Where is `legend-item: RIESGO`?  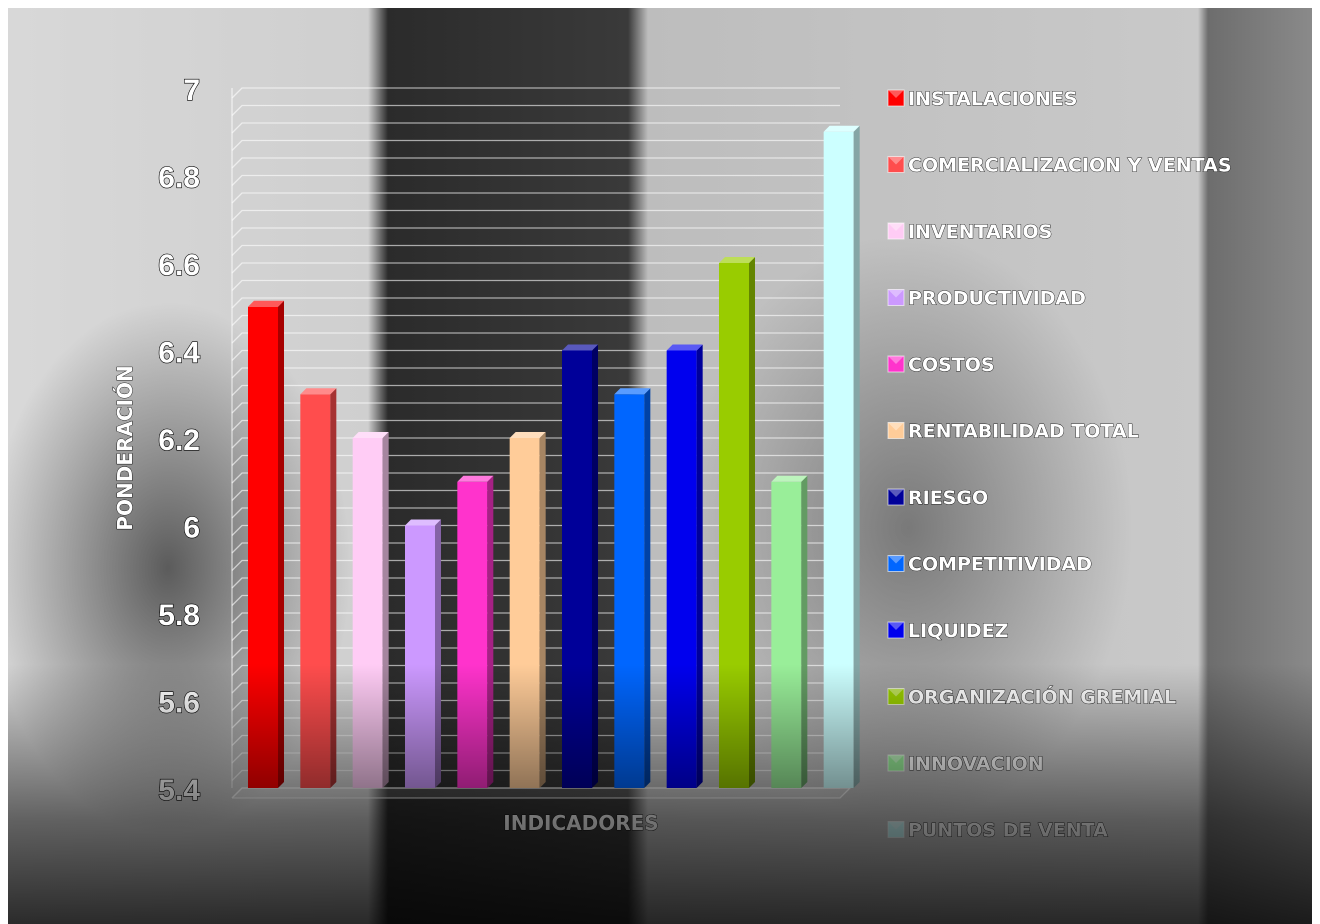 legend-item: RIESGO is located at coordinates (938, 498).